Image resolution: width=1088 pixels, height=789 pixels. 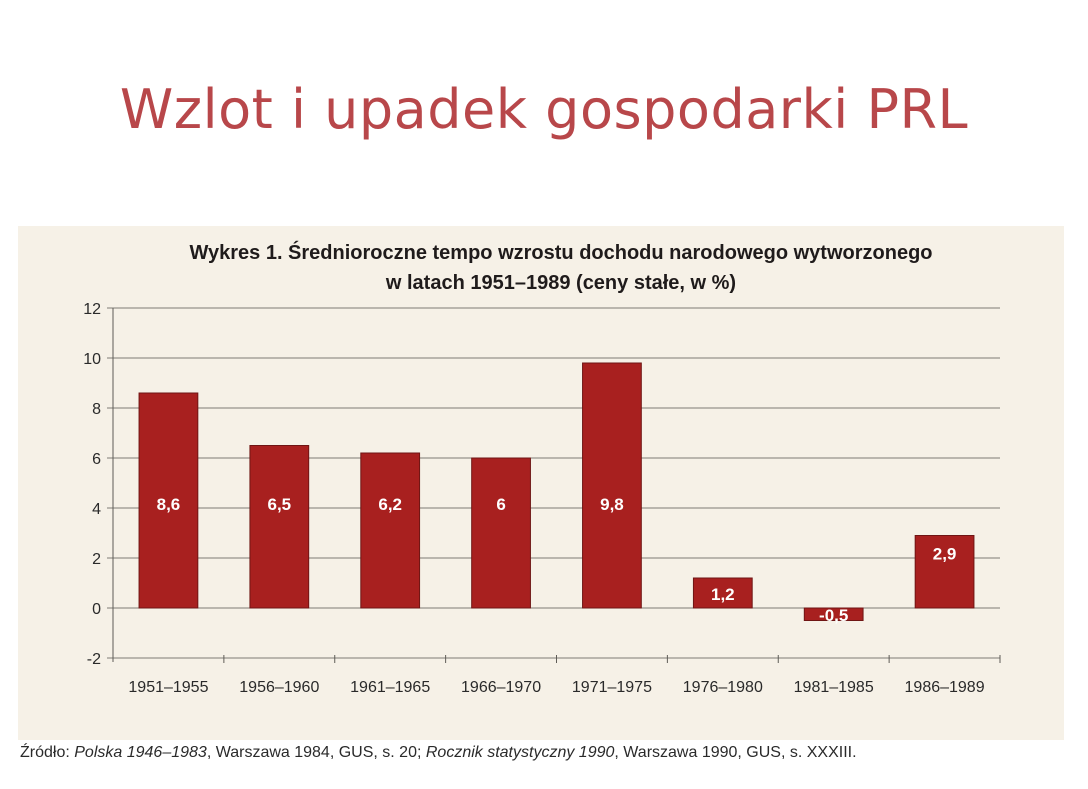 I want to click on chart-subtitle: w latach 1951–1989 (ceny stałe, w %), so click(x=561, y=283).